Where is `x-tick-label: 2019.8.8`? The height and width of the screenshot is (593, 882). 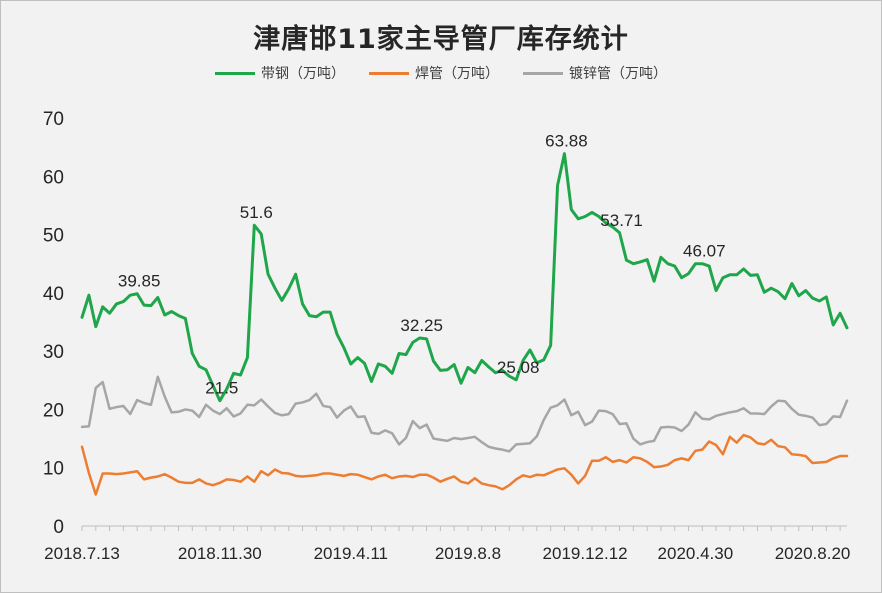
x-tick-label: 2019.8.8 is located at coordinates (468, 553).